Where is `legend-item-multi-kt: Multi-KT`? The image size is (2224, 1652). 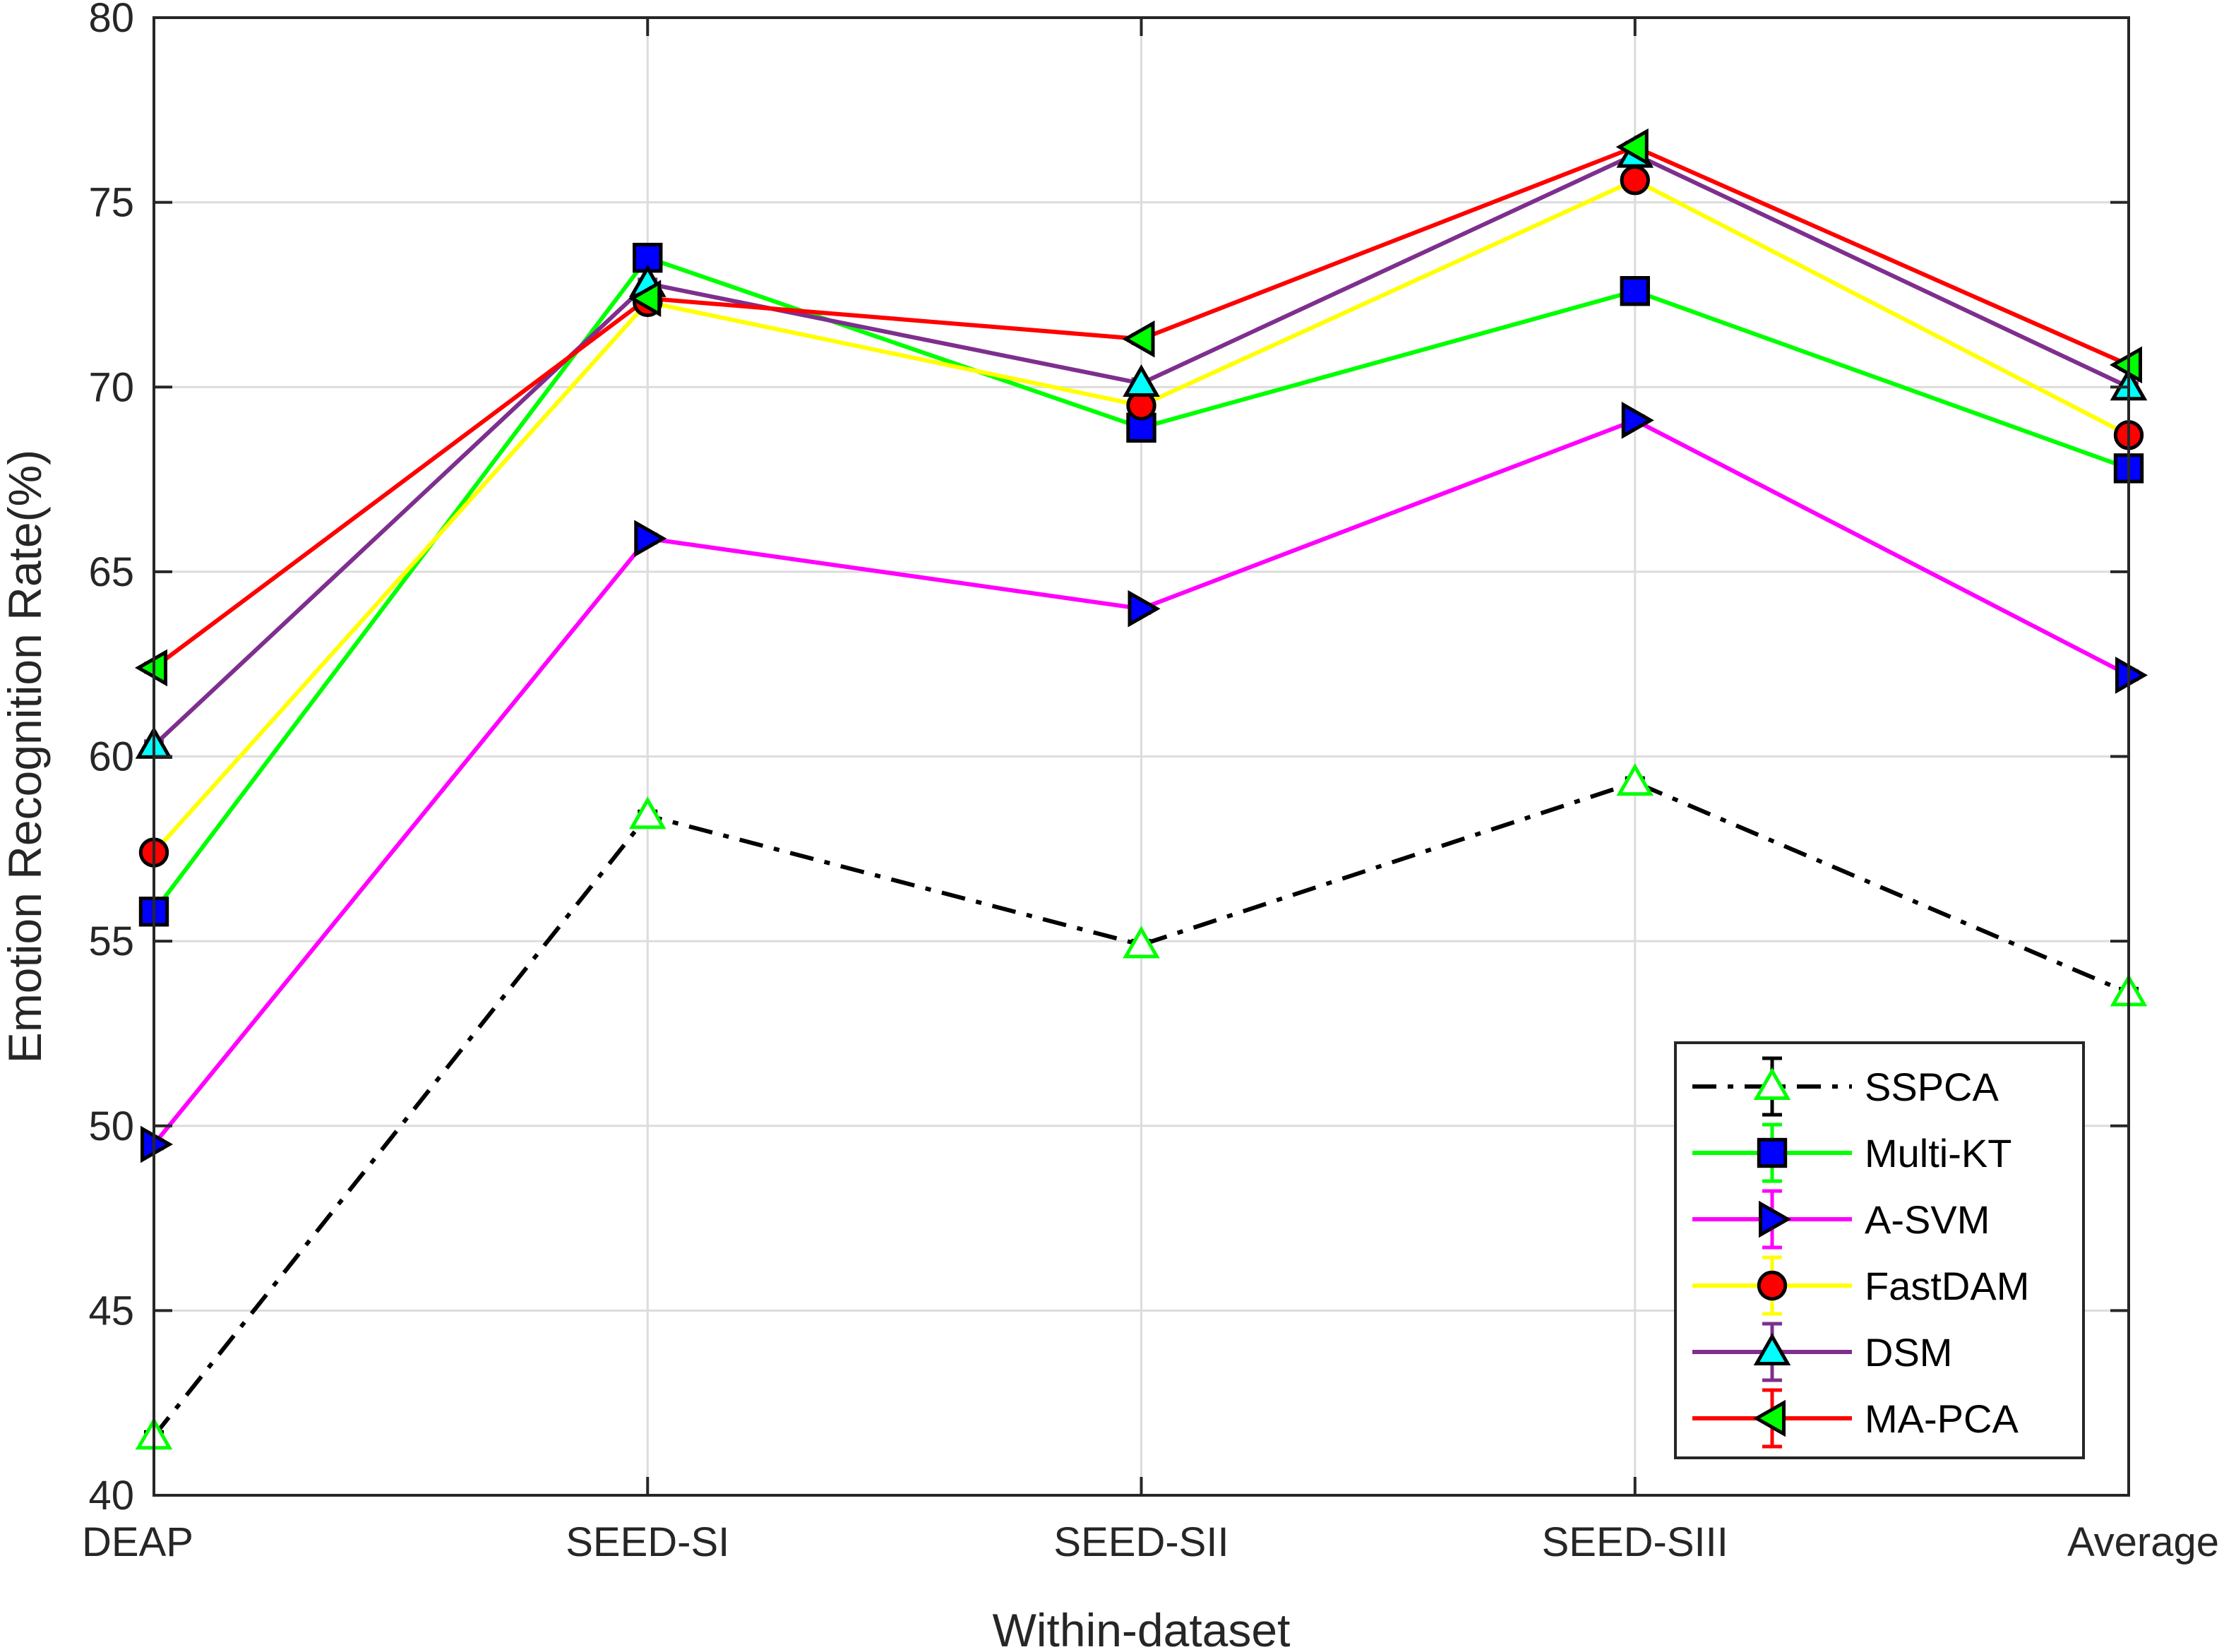 legend-item-multi-kt: Multi-KT is located at coordinates (1851, 1153).